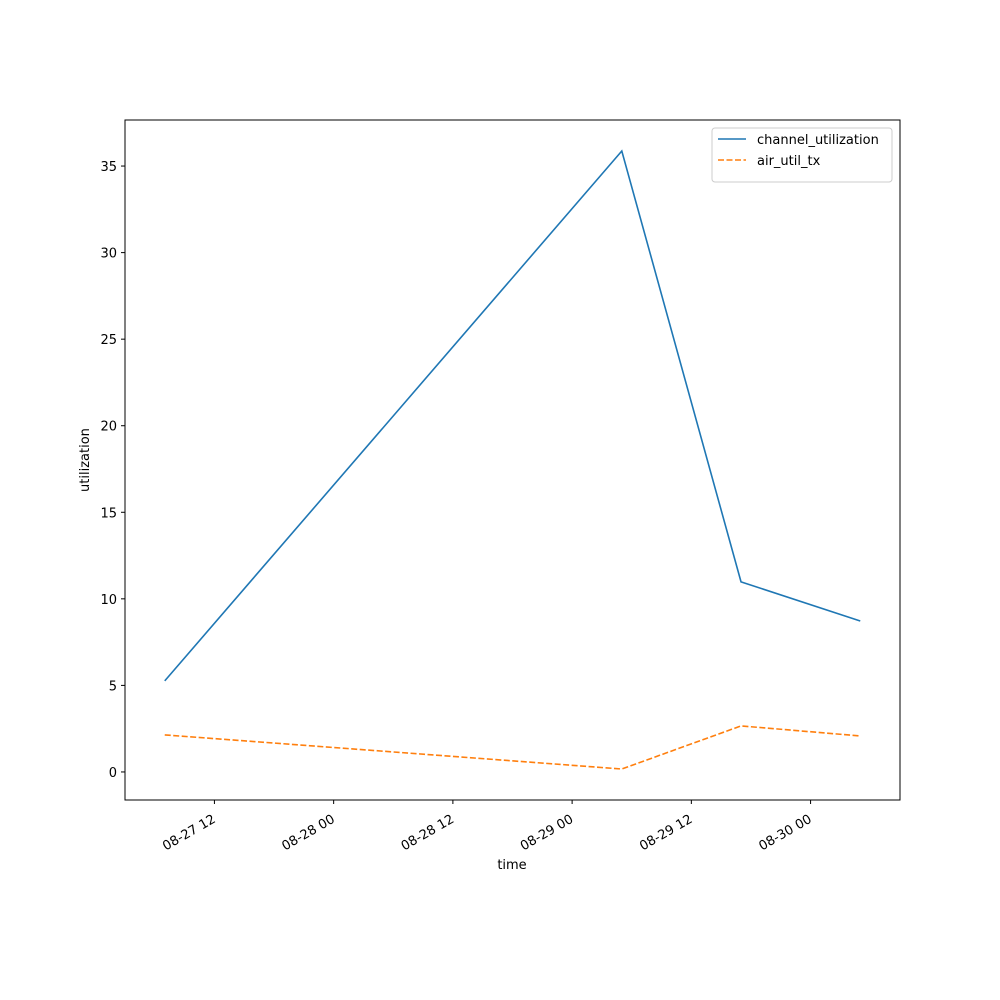  What do you see at coordinates (108, 513) in the screenshot?
I see `y-tick-label: 15` at bounding box center [108, 513].